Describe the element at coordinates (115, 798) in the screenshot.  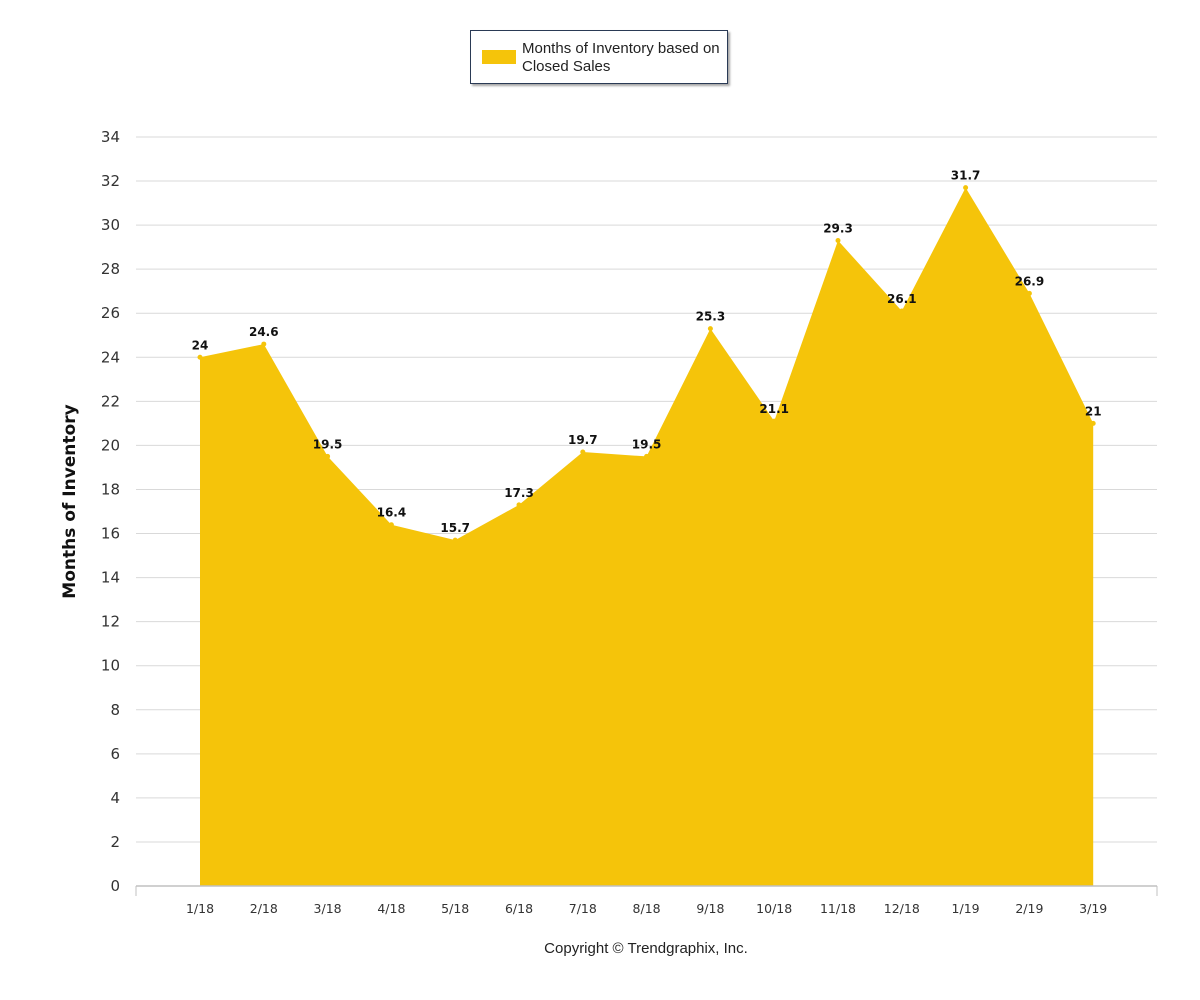
I see `y-tick-label: 4` at that location.